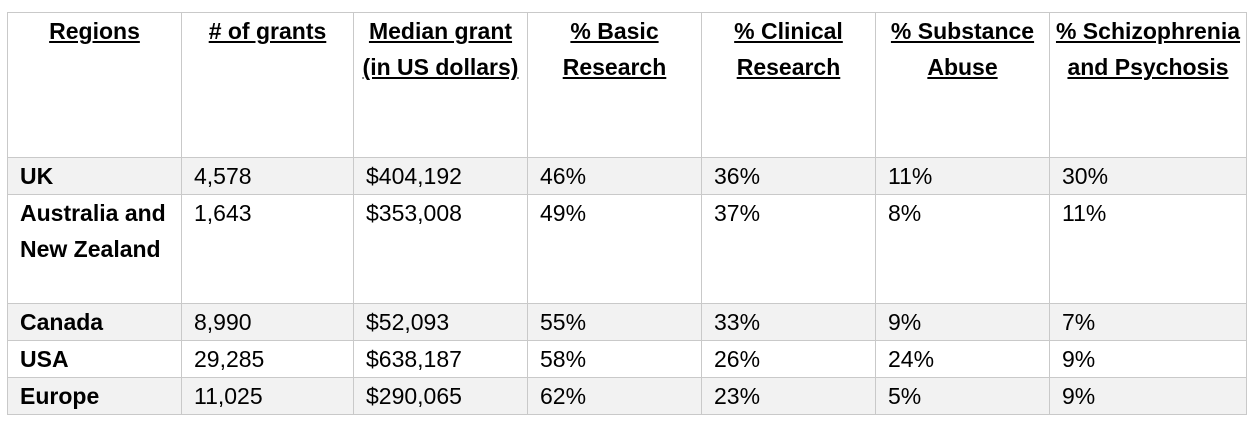  I want to click on grants-cell: 4,578, so click(267, 176).